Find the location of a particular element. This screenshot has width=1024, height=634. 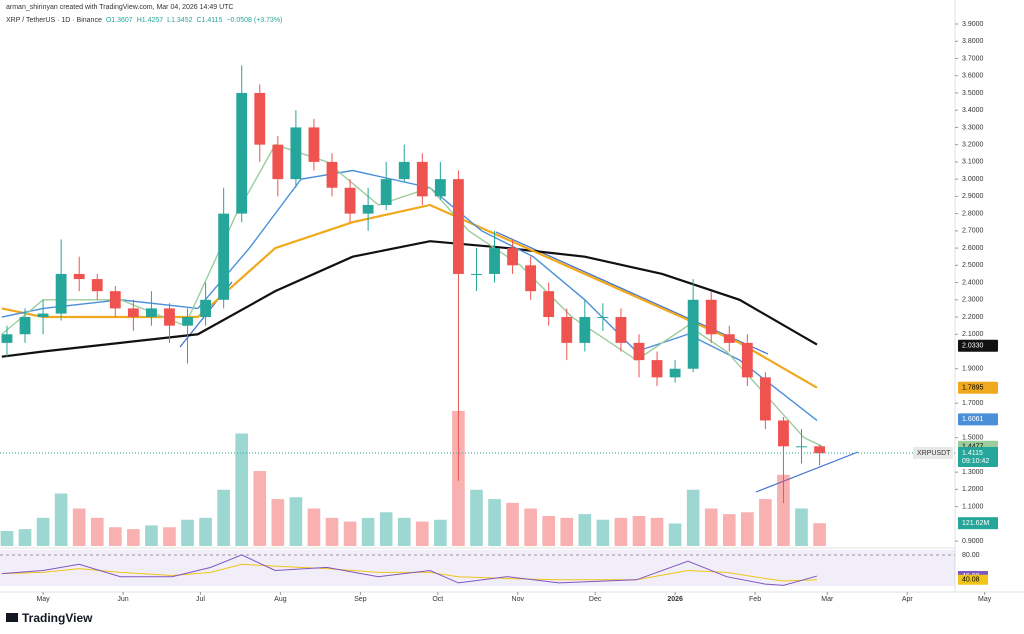

x-tick-label: Aug is located at coordinates (280, 599).